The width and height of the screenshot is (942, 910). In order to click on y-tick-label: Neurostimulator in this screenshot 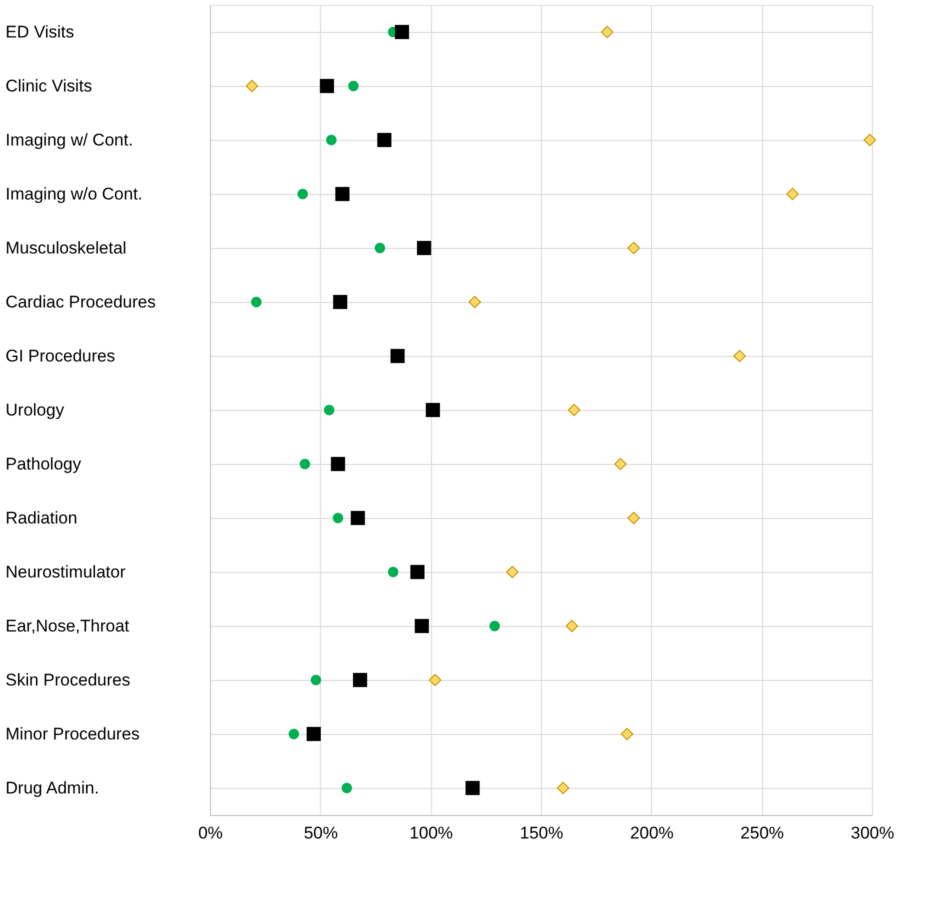, I will do `click(66, 572)`.